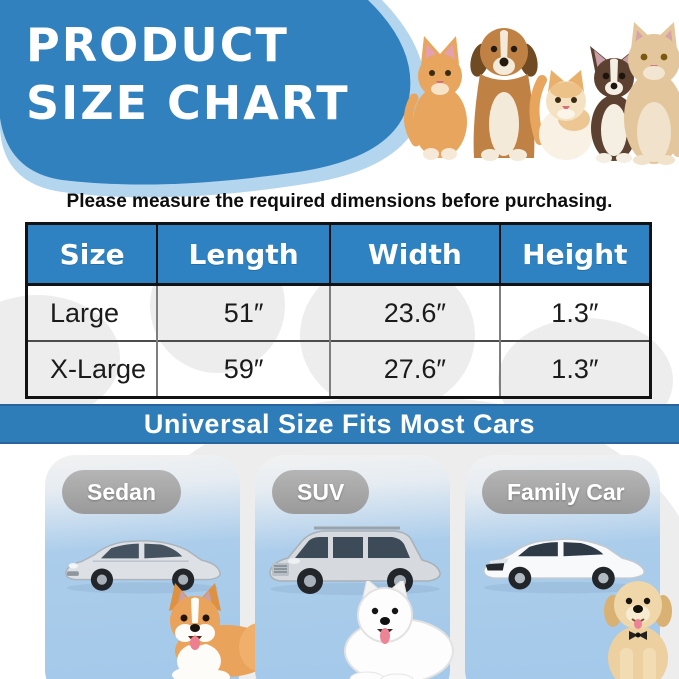 This screenshot has width=679, height=679. Describe the element at coordinates (188, 103) in the screenshot. I see `title-line-2: SIZE CHART` at that location.